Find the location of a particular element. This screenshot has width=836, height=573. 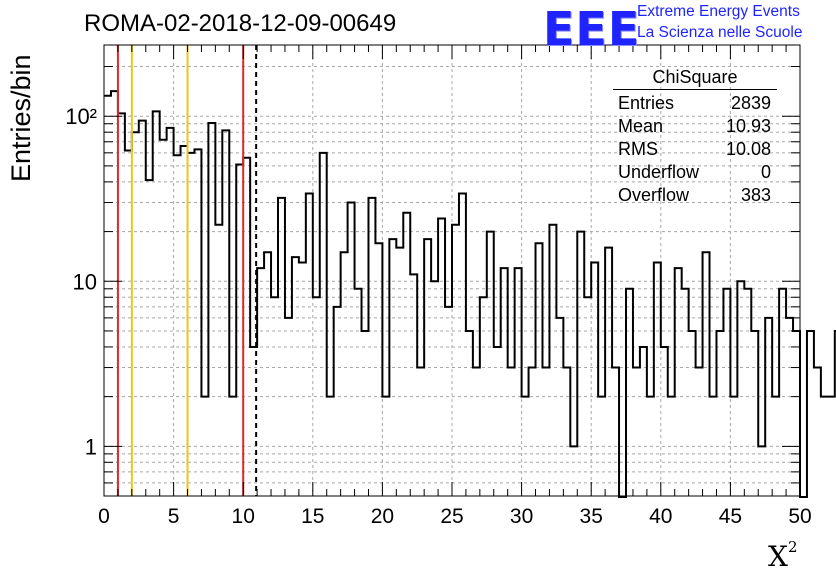

y-tick-label: 1 is located at coordinates (91, 446).